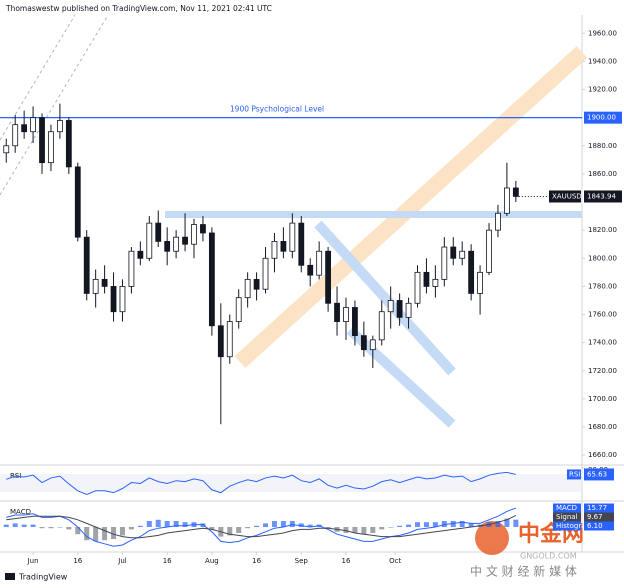  Describe the element at coordinates (602, 174) in the screenshot. I see `y-tick-label: 1860.00` at that location.